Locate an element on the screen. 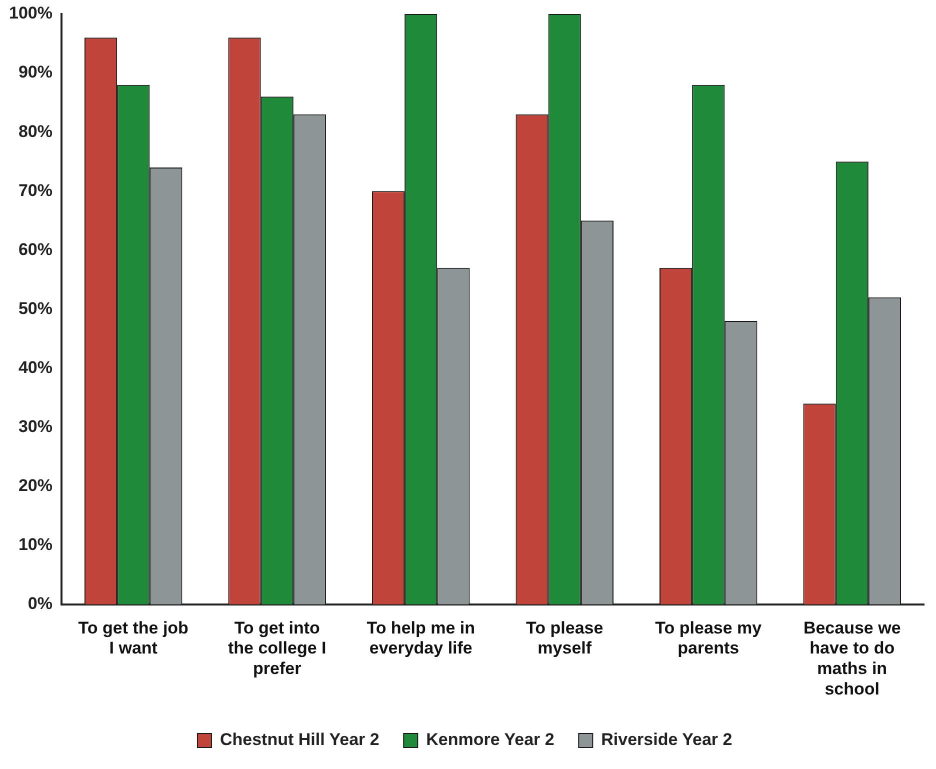  x-tick-label: To please myself is located at coordinates (565, 638).